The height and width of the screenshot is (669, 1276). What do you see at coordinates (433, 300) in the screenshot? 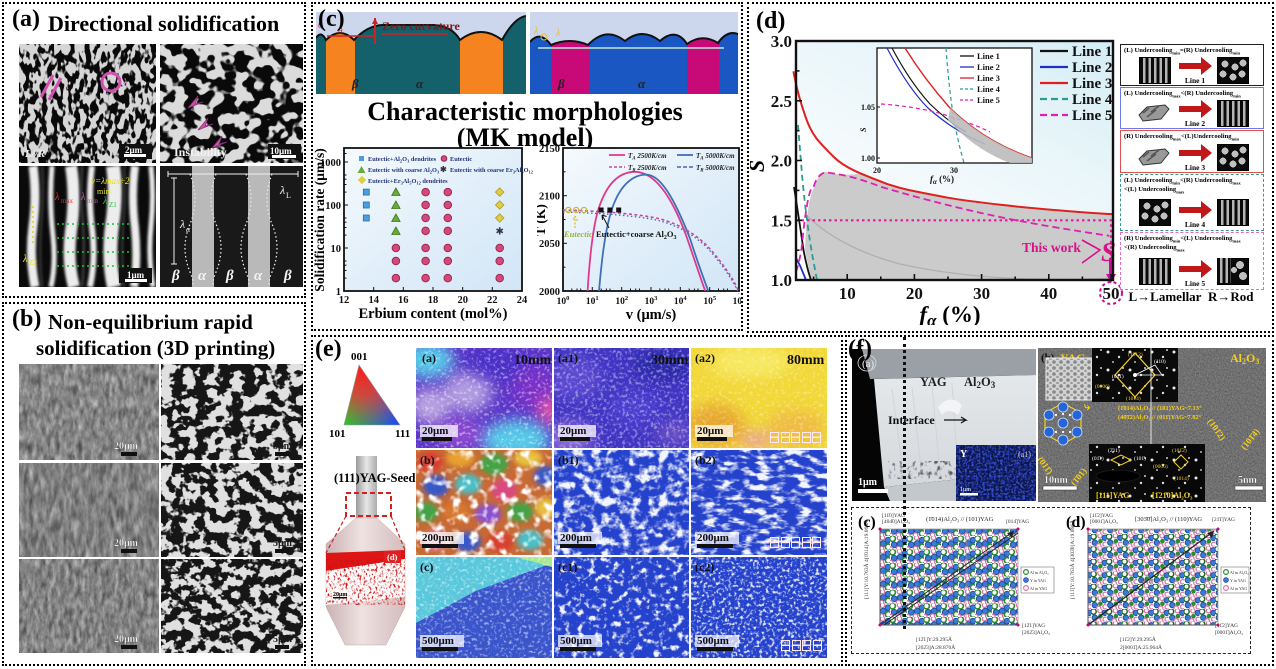
I see `svg-text: 18` at bounding box center [433, 300].